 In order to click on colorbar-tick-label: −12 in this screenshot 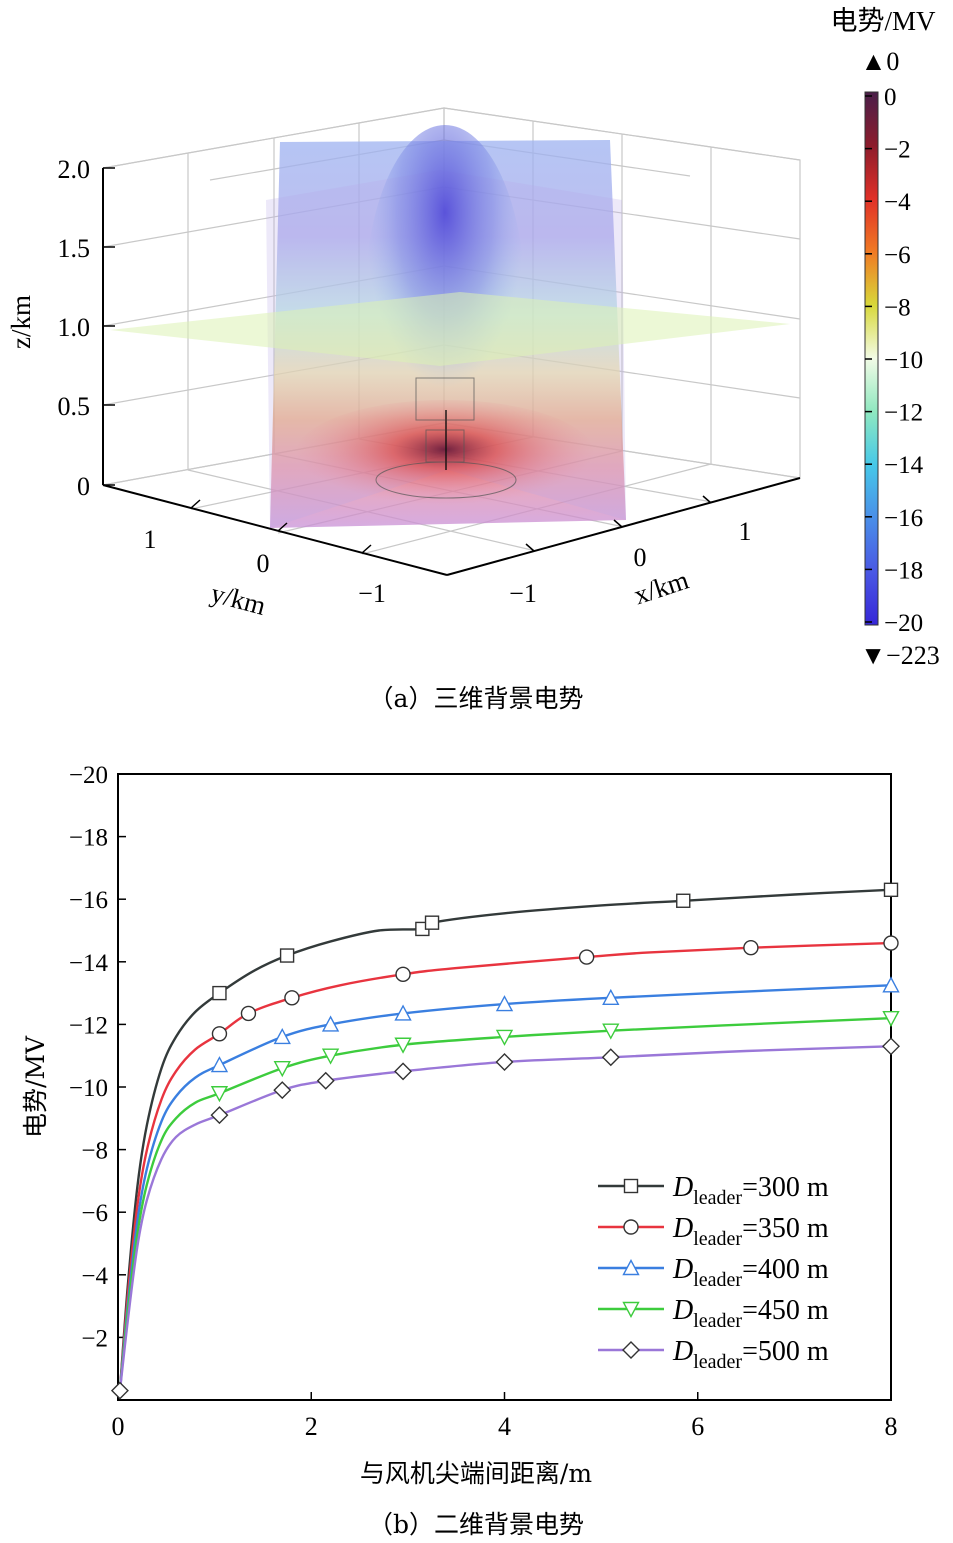, I will do `click(903, 413)`.